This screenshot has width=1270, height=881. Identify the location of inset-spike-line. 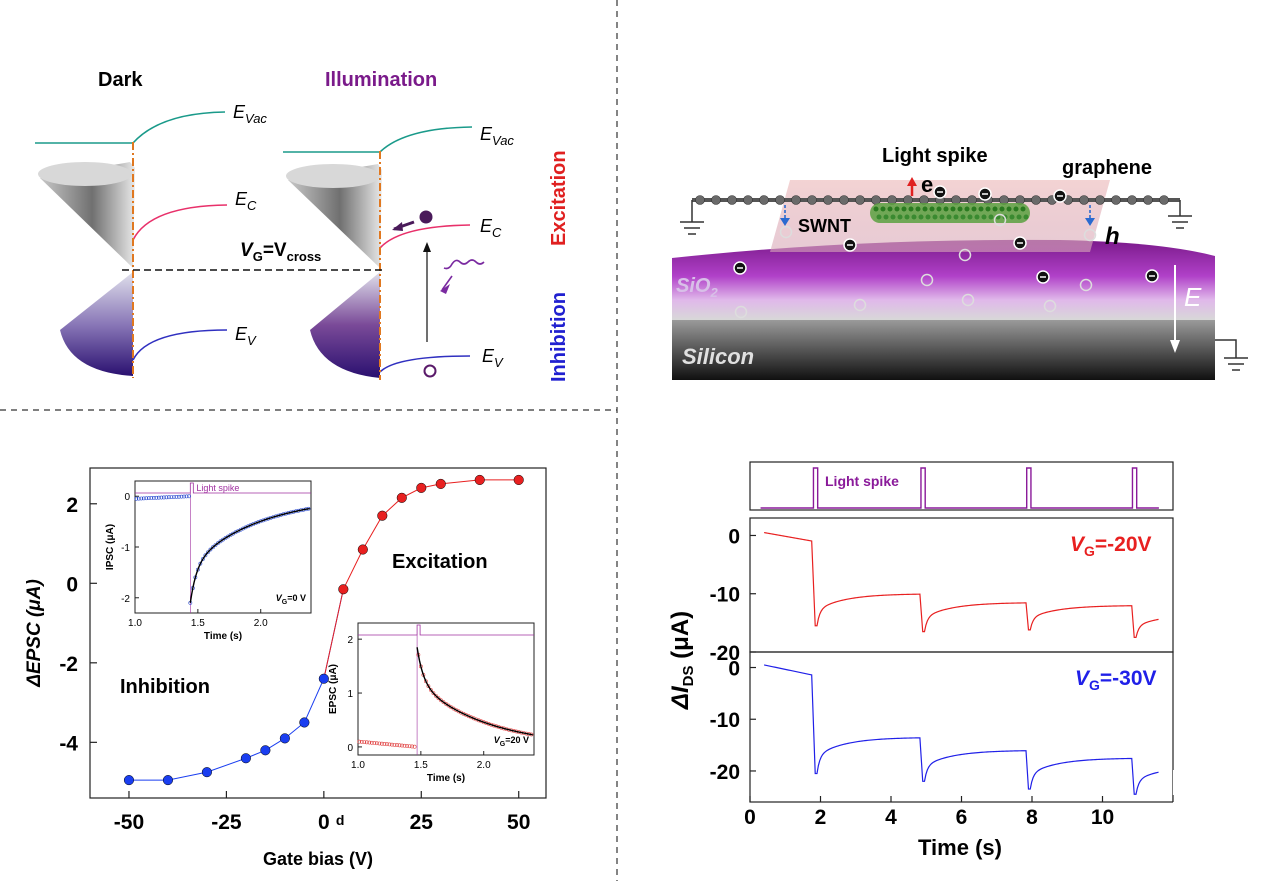
(223, 488).